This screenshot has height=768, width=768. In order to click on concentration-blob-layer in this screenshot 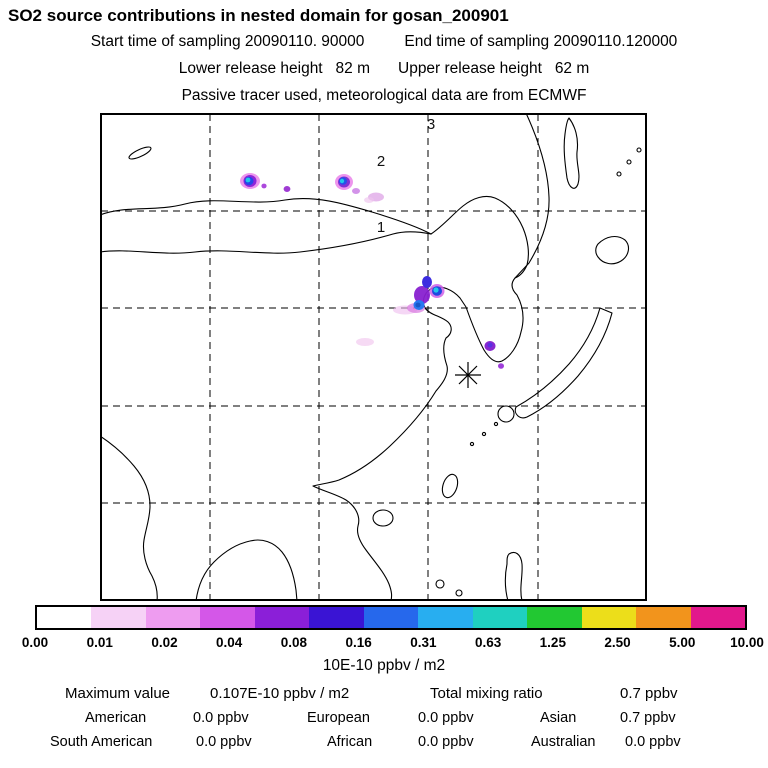, I will do `click(372, 271)`.